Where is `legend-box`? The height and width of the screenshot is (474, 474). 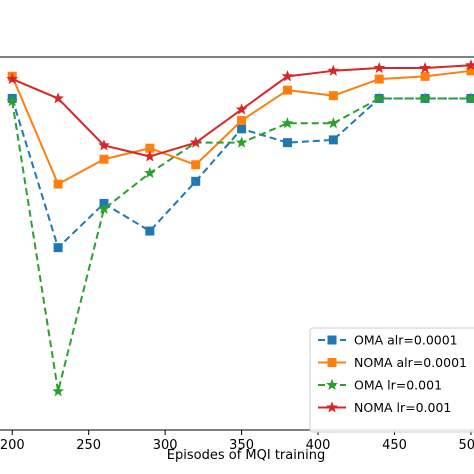 legend-box is located at coordinates (391, 380).